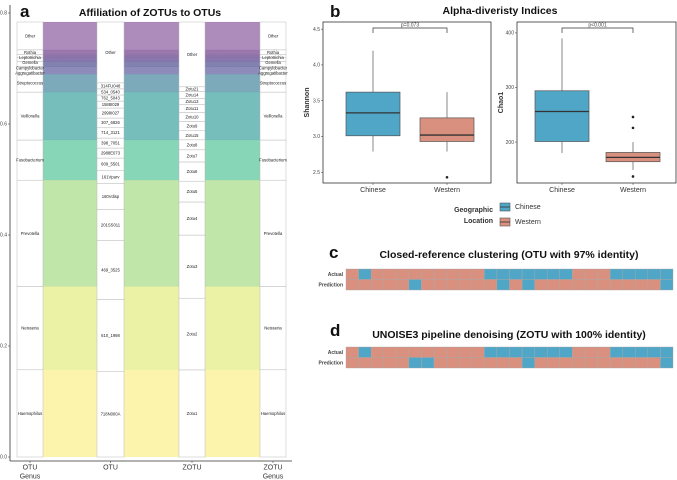 Image resolution: width=677 pixels, height=480 pixels. Describe the element at coordinates (110, 269) in the screenshot. I see `stratum-label: 469_3525` at that location.